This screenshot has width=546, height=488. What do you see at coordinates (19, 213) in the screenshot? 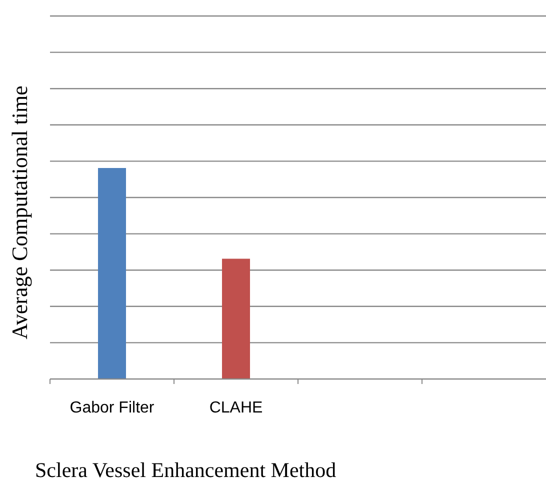
I see `y-axis-title: Average Computational time` at bounding box center [19, 213].